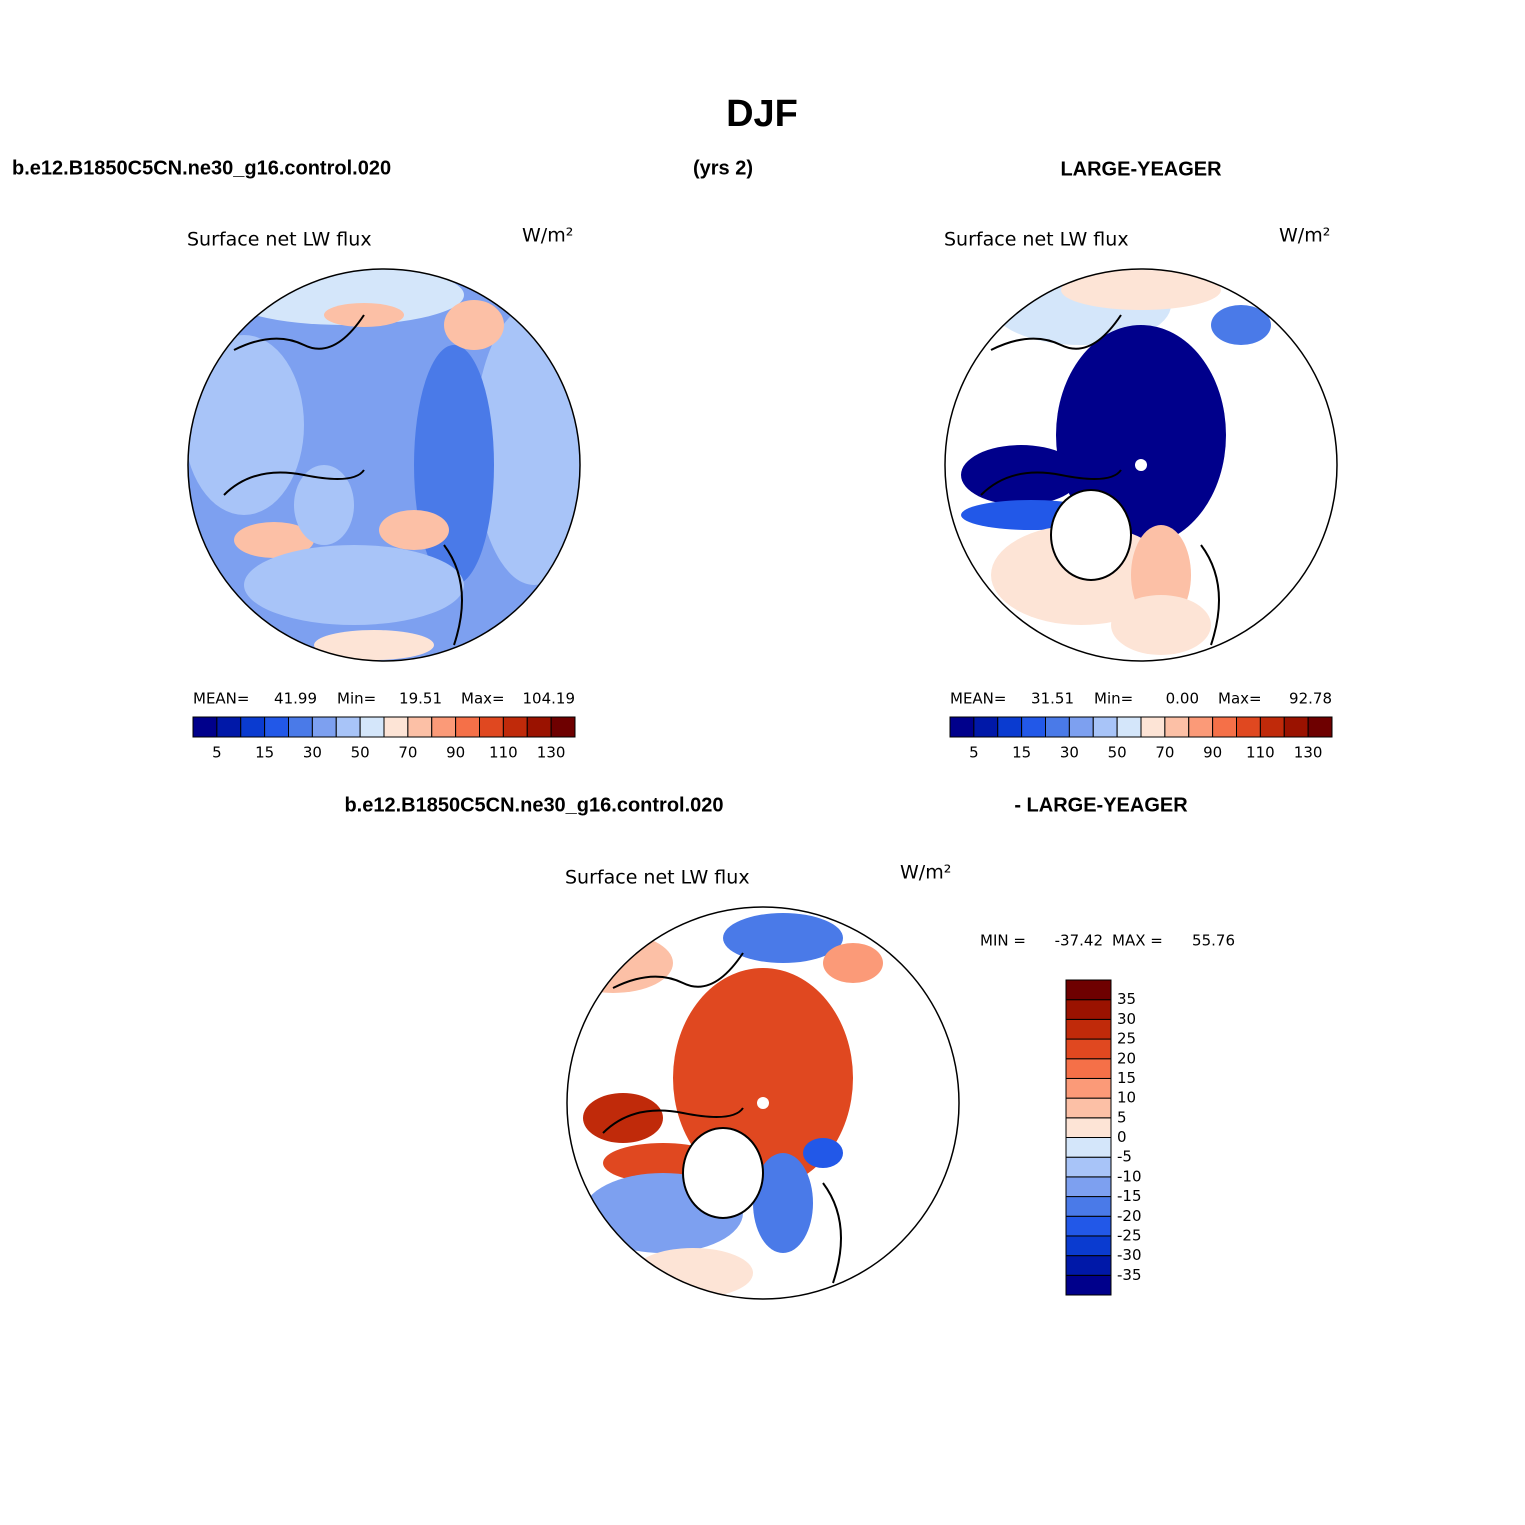  Describe the element at coordinates (1137, 941) in the screenshot. I see `stat-label: MAX =` at that location.